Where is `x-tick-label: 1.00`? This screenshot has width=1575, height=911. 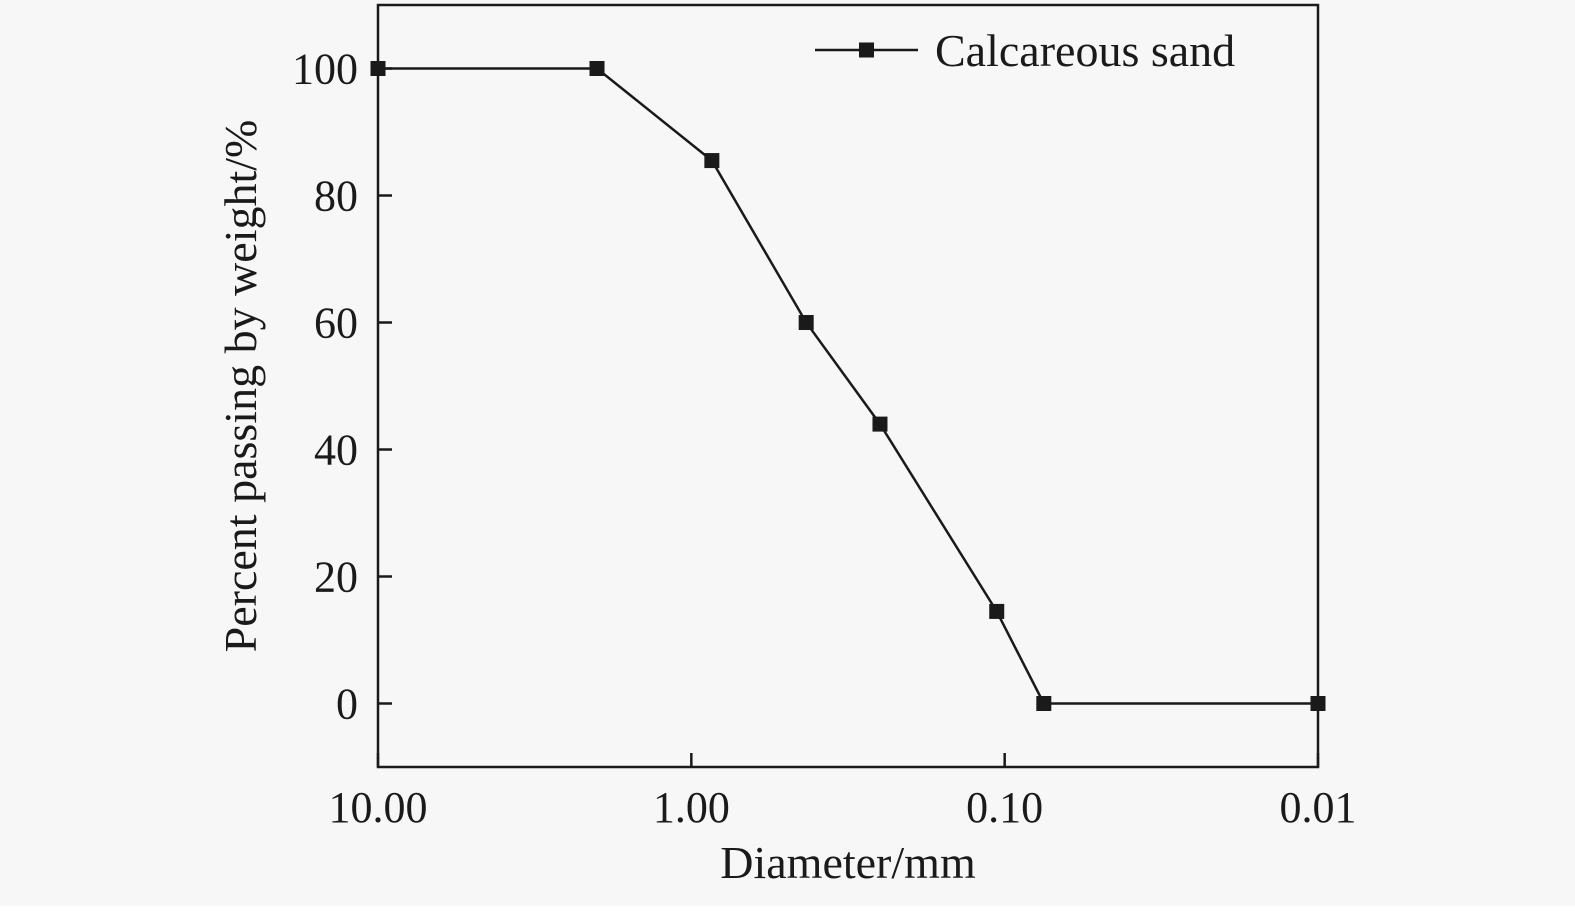
x-tick-label: 1.00 is located at coordinates (691, 807).